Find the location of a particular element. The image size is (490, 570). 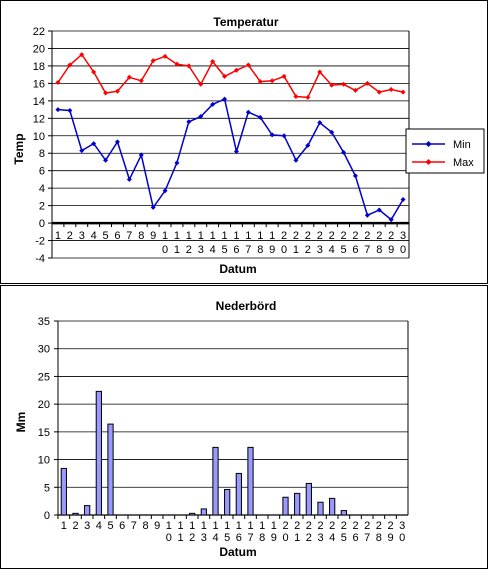

y-tick-label: 15 is located at coordinates (44, 433).